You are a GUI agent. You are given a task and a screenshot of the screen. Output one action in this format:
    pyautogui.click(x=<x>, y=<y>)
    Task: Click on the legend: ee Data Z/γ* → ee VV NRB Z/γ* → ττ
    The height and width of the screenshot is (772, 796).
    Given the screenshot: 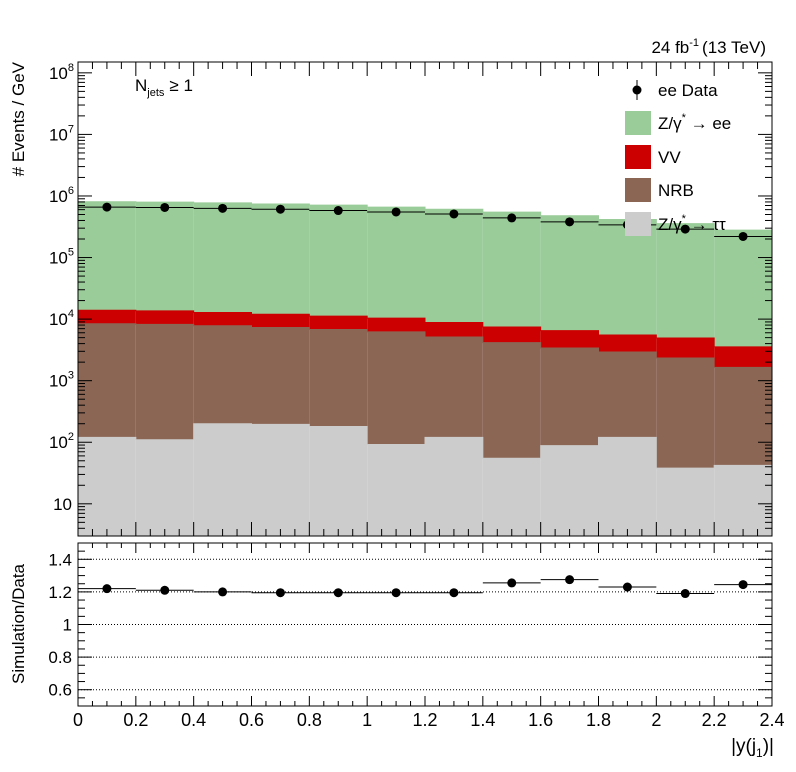 What is the action you would take?
    pyautogui.click(x=678, y=158)
    